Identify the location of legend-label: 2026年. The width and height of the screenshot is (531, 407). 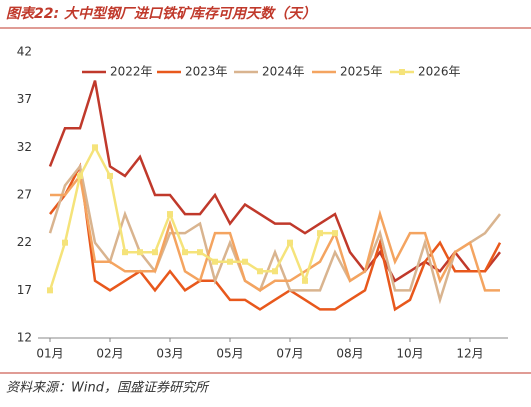
(439, 72).